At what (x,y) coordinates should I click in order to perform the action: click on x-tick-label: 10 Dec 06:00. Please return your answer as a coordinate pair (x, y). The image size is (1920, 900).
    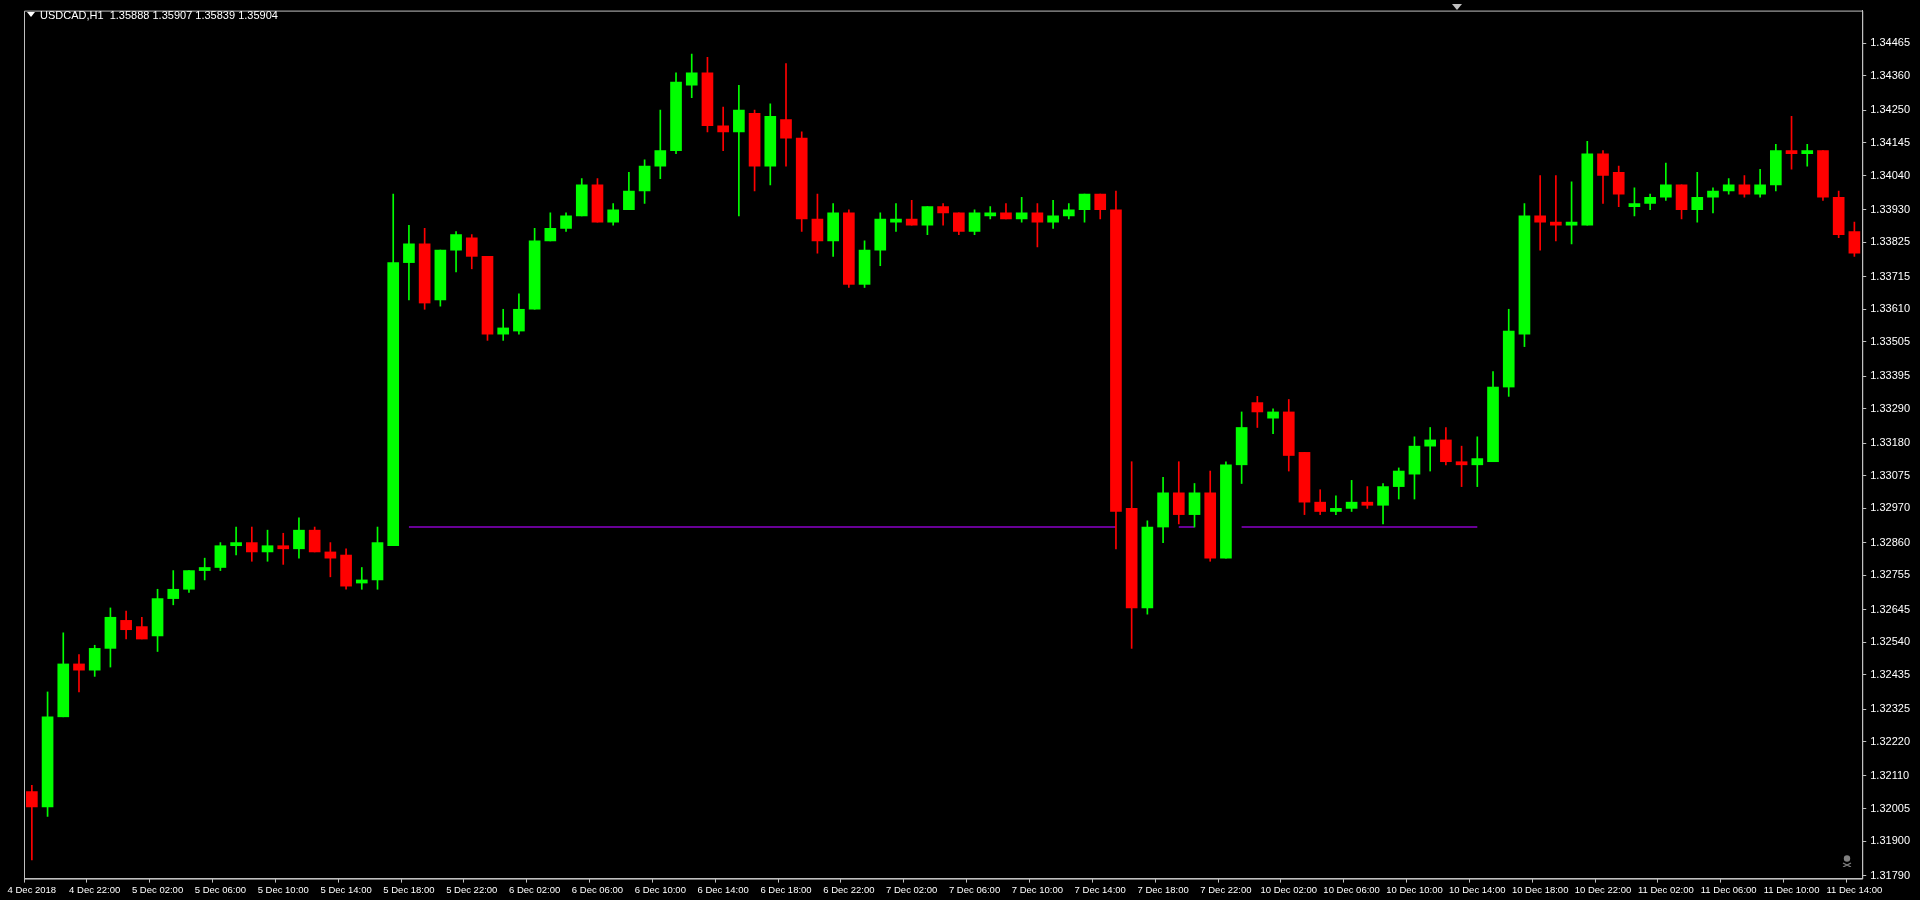
    Looking at the image, I should click on (1351, 889).